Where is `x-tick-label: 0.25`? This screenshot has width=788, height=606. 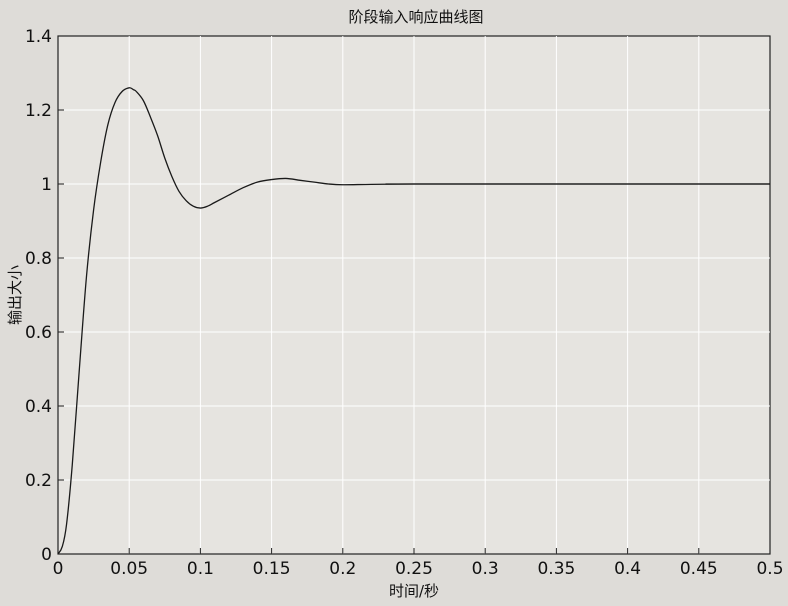
x-tick-label: 0.25 is located at coordinates (414, 569).